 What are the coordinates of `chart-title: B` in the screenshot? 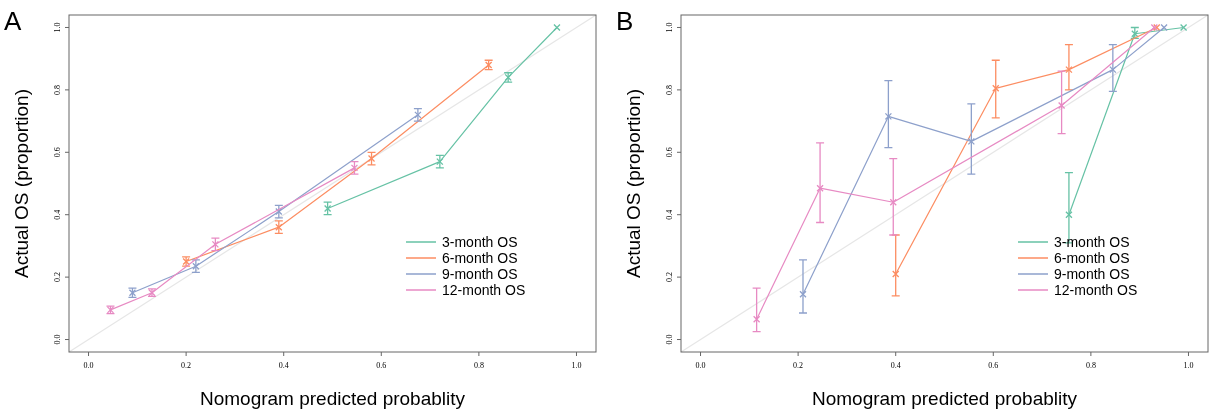 It's located at (625, 21).